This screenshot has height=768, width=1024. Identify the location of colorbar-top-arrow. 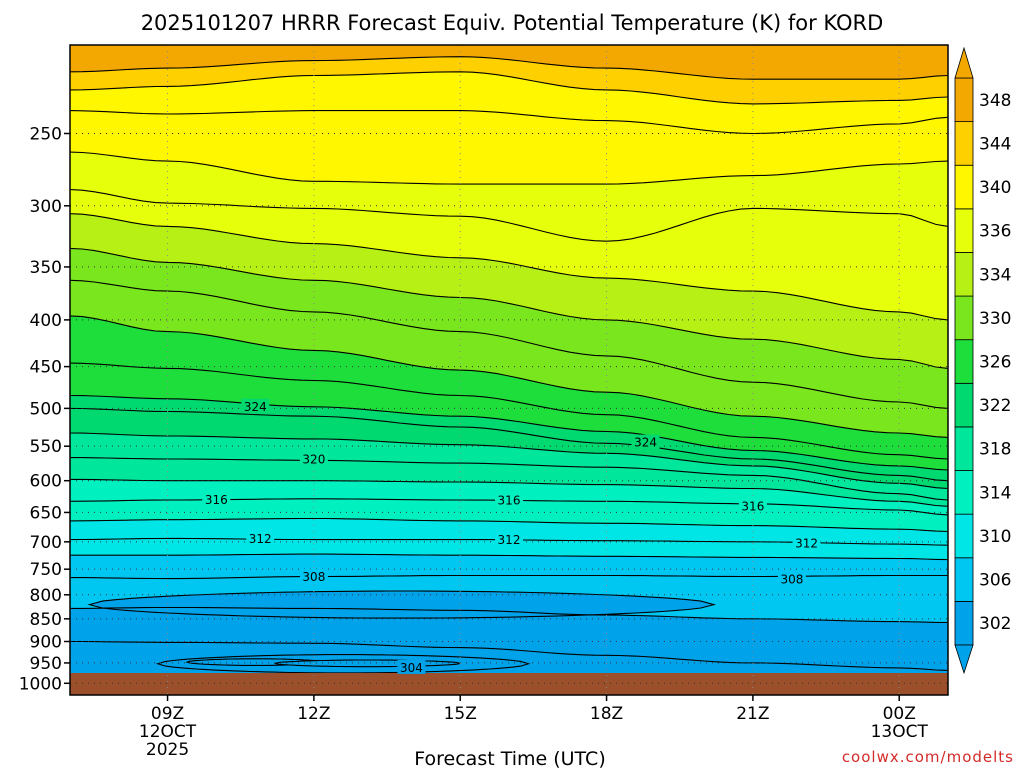
(964, 62).